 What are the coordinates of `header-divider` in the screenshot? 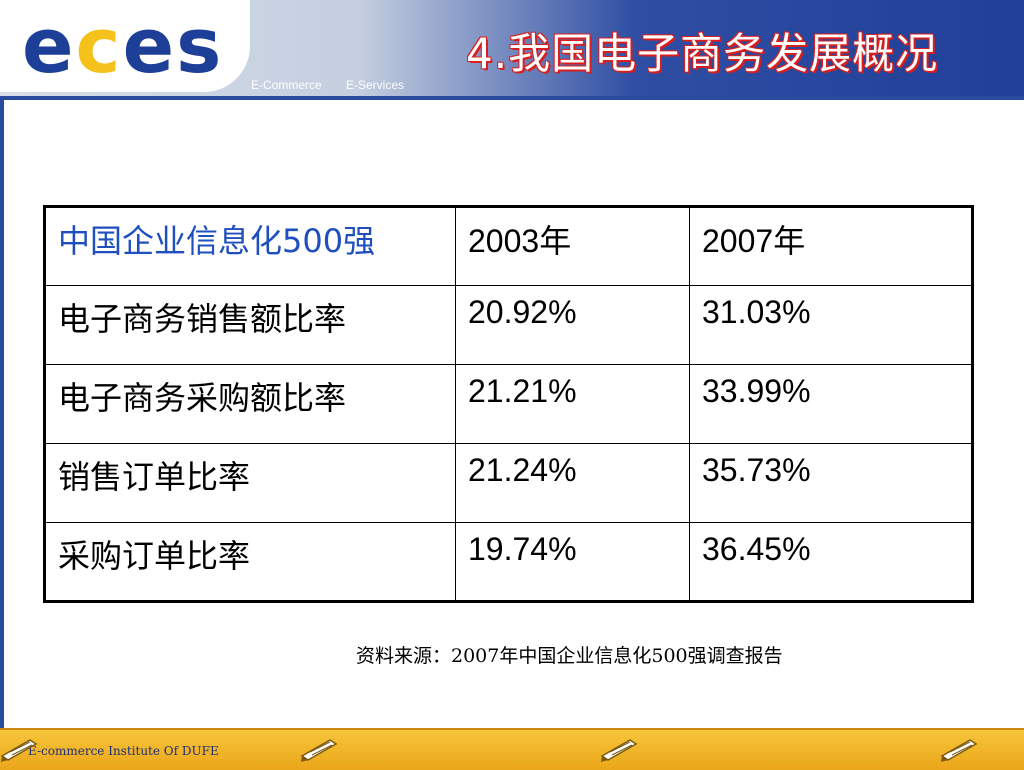 It's located at (512, 98).